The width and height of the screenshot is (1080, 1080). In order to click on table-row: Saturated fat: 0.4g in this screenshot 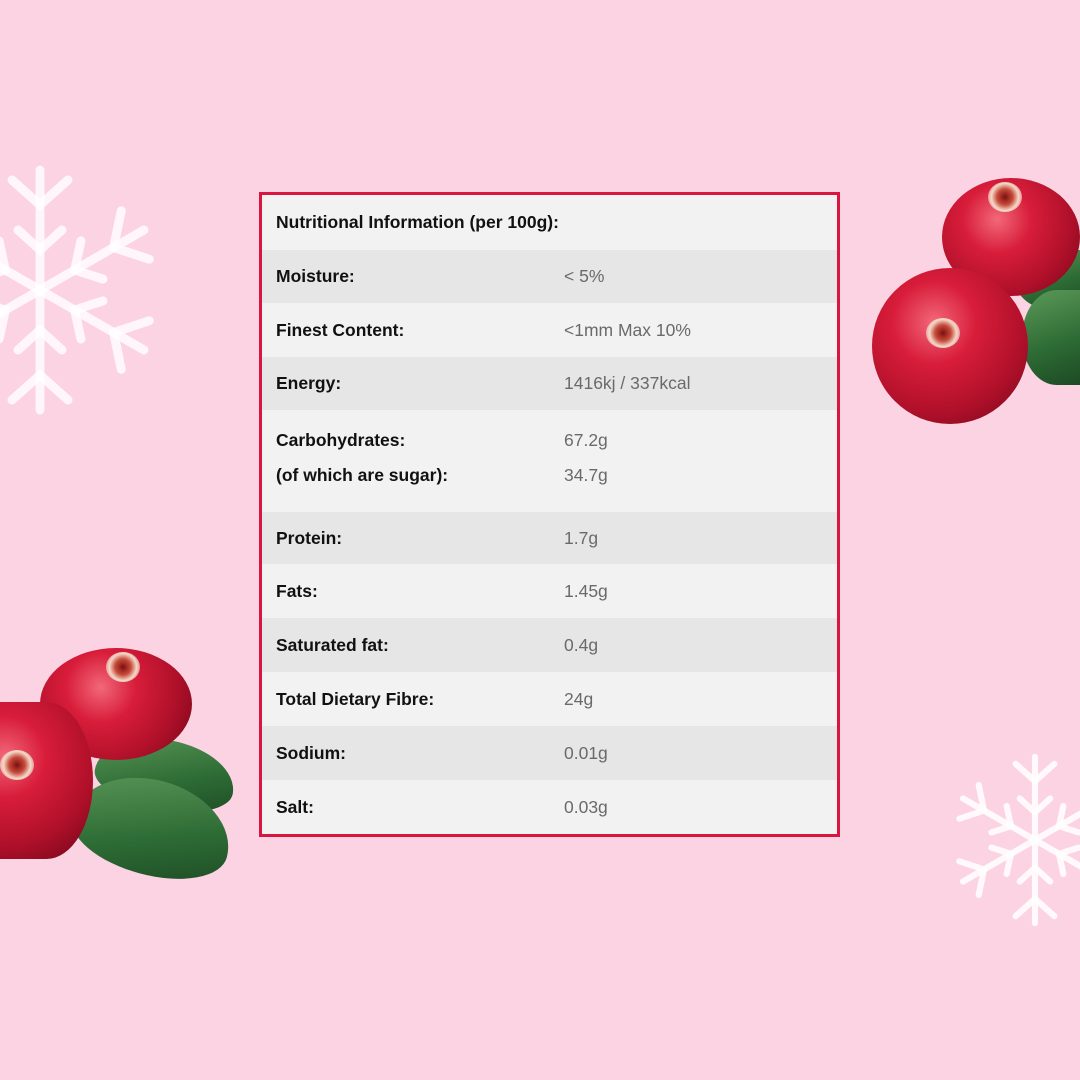, I will do `click(549, 645)`.